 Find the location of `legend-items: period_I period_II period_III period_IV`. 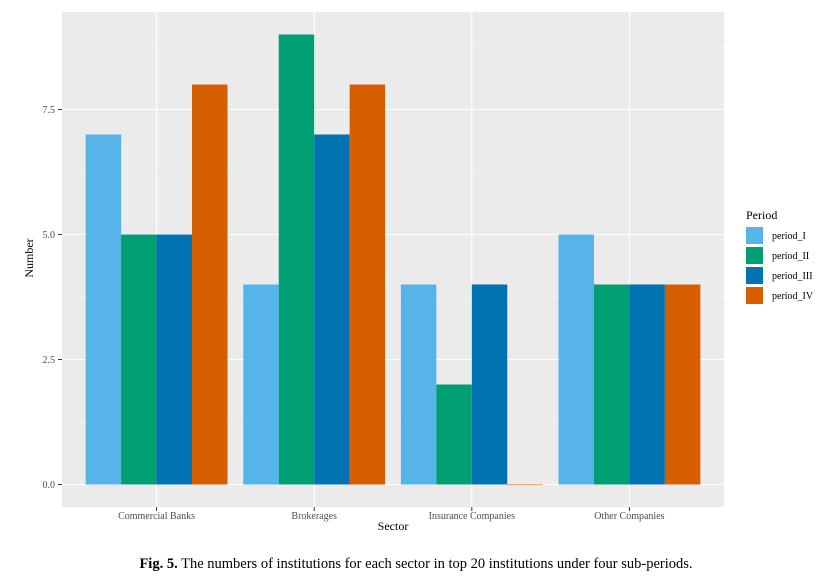

legend-items: period_I period_II period_III period_IV is located at coordinates (780, 265).